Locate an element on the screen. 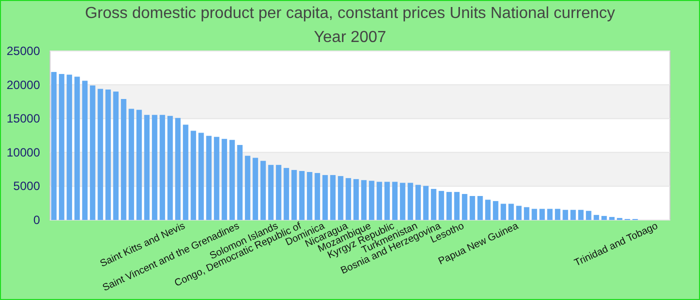 This screenshot has width=700, height=300. chart-title: Gross domestic product per capita, constant prices Units National currency is located at coordinates (350, 13).